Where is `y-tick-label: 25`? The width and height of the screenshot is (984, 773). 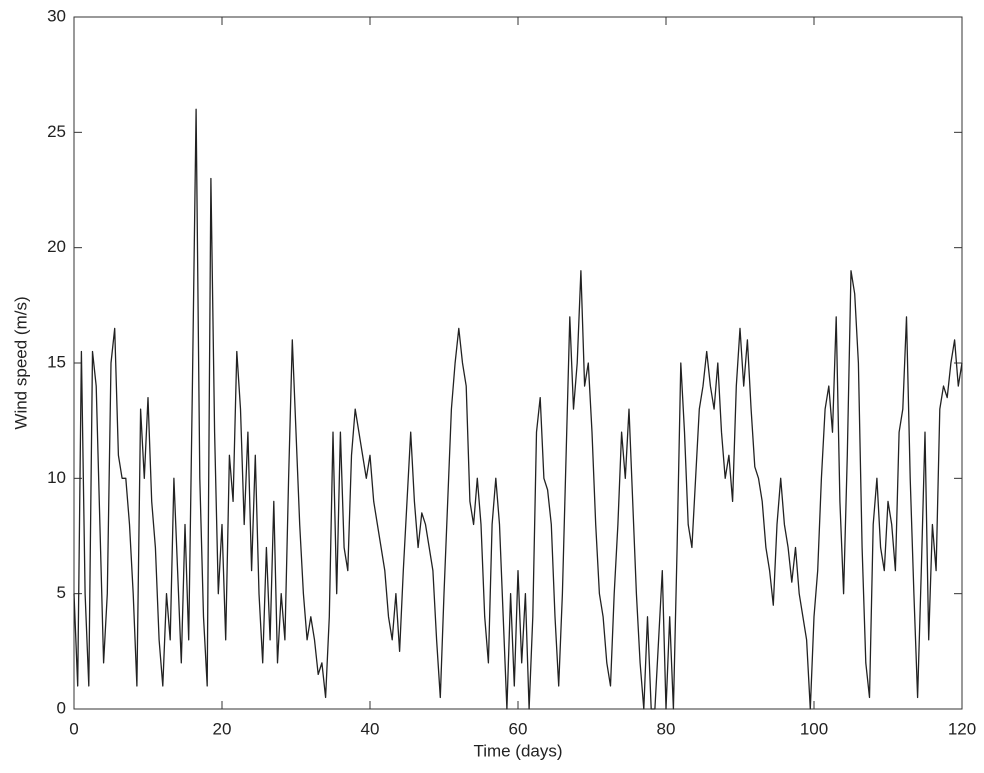 y-tick-label: 25 is located at coordinates (56, 131).